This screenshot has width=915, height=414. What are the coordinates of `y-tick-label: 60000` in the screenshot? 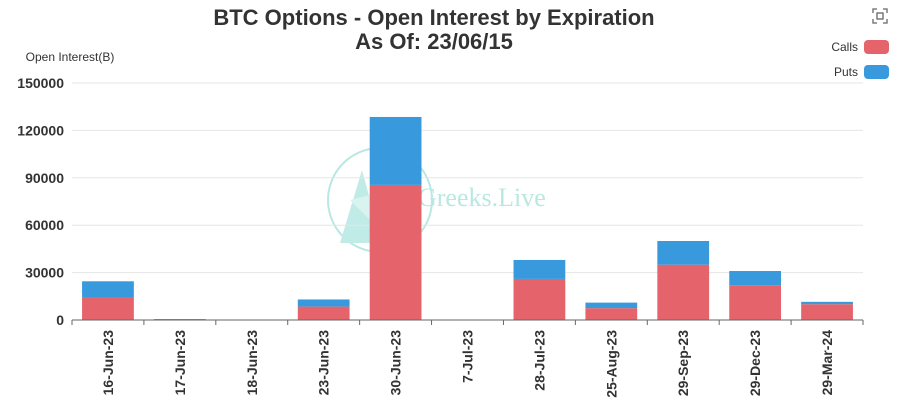 It's located at (44, 225).